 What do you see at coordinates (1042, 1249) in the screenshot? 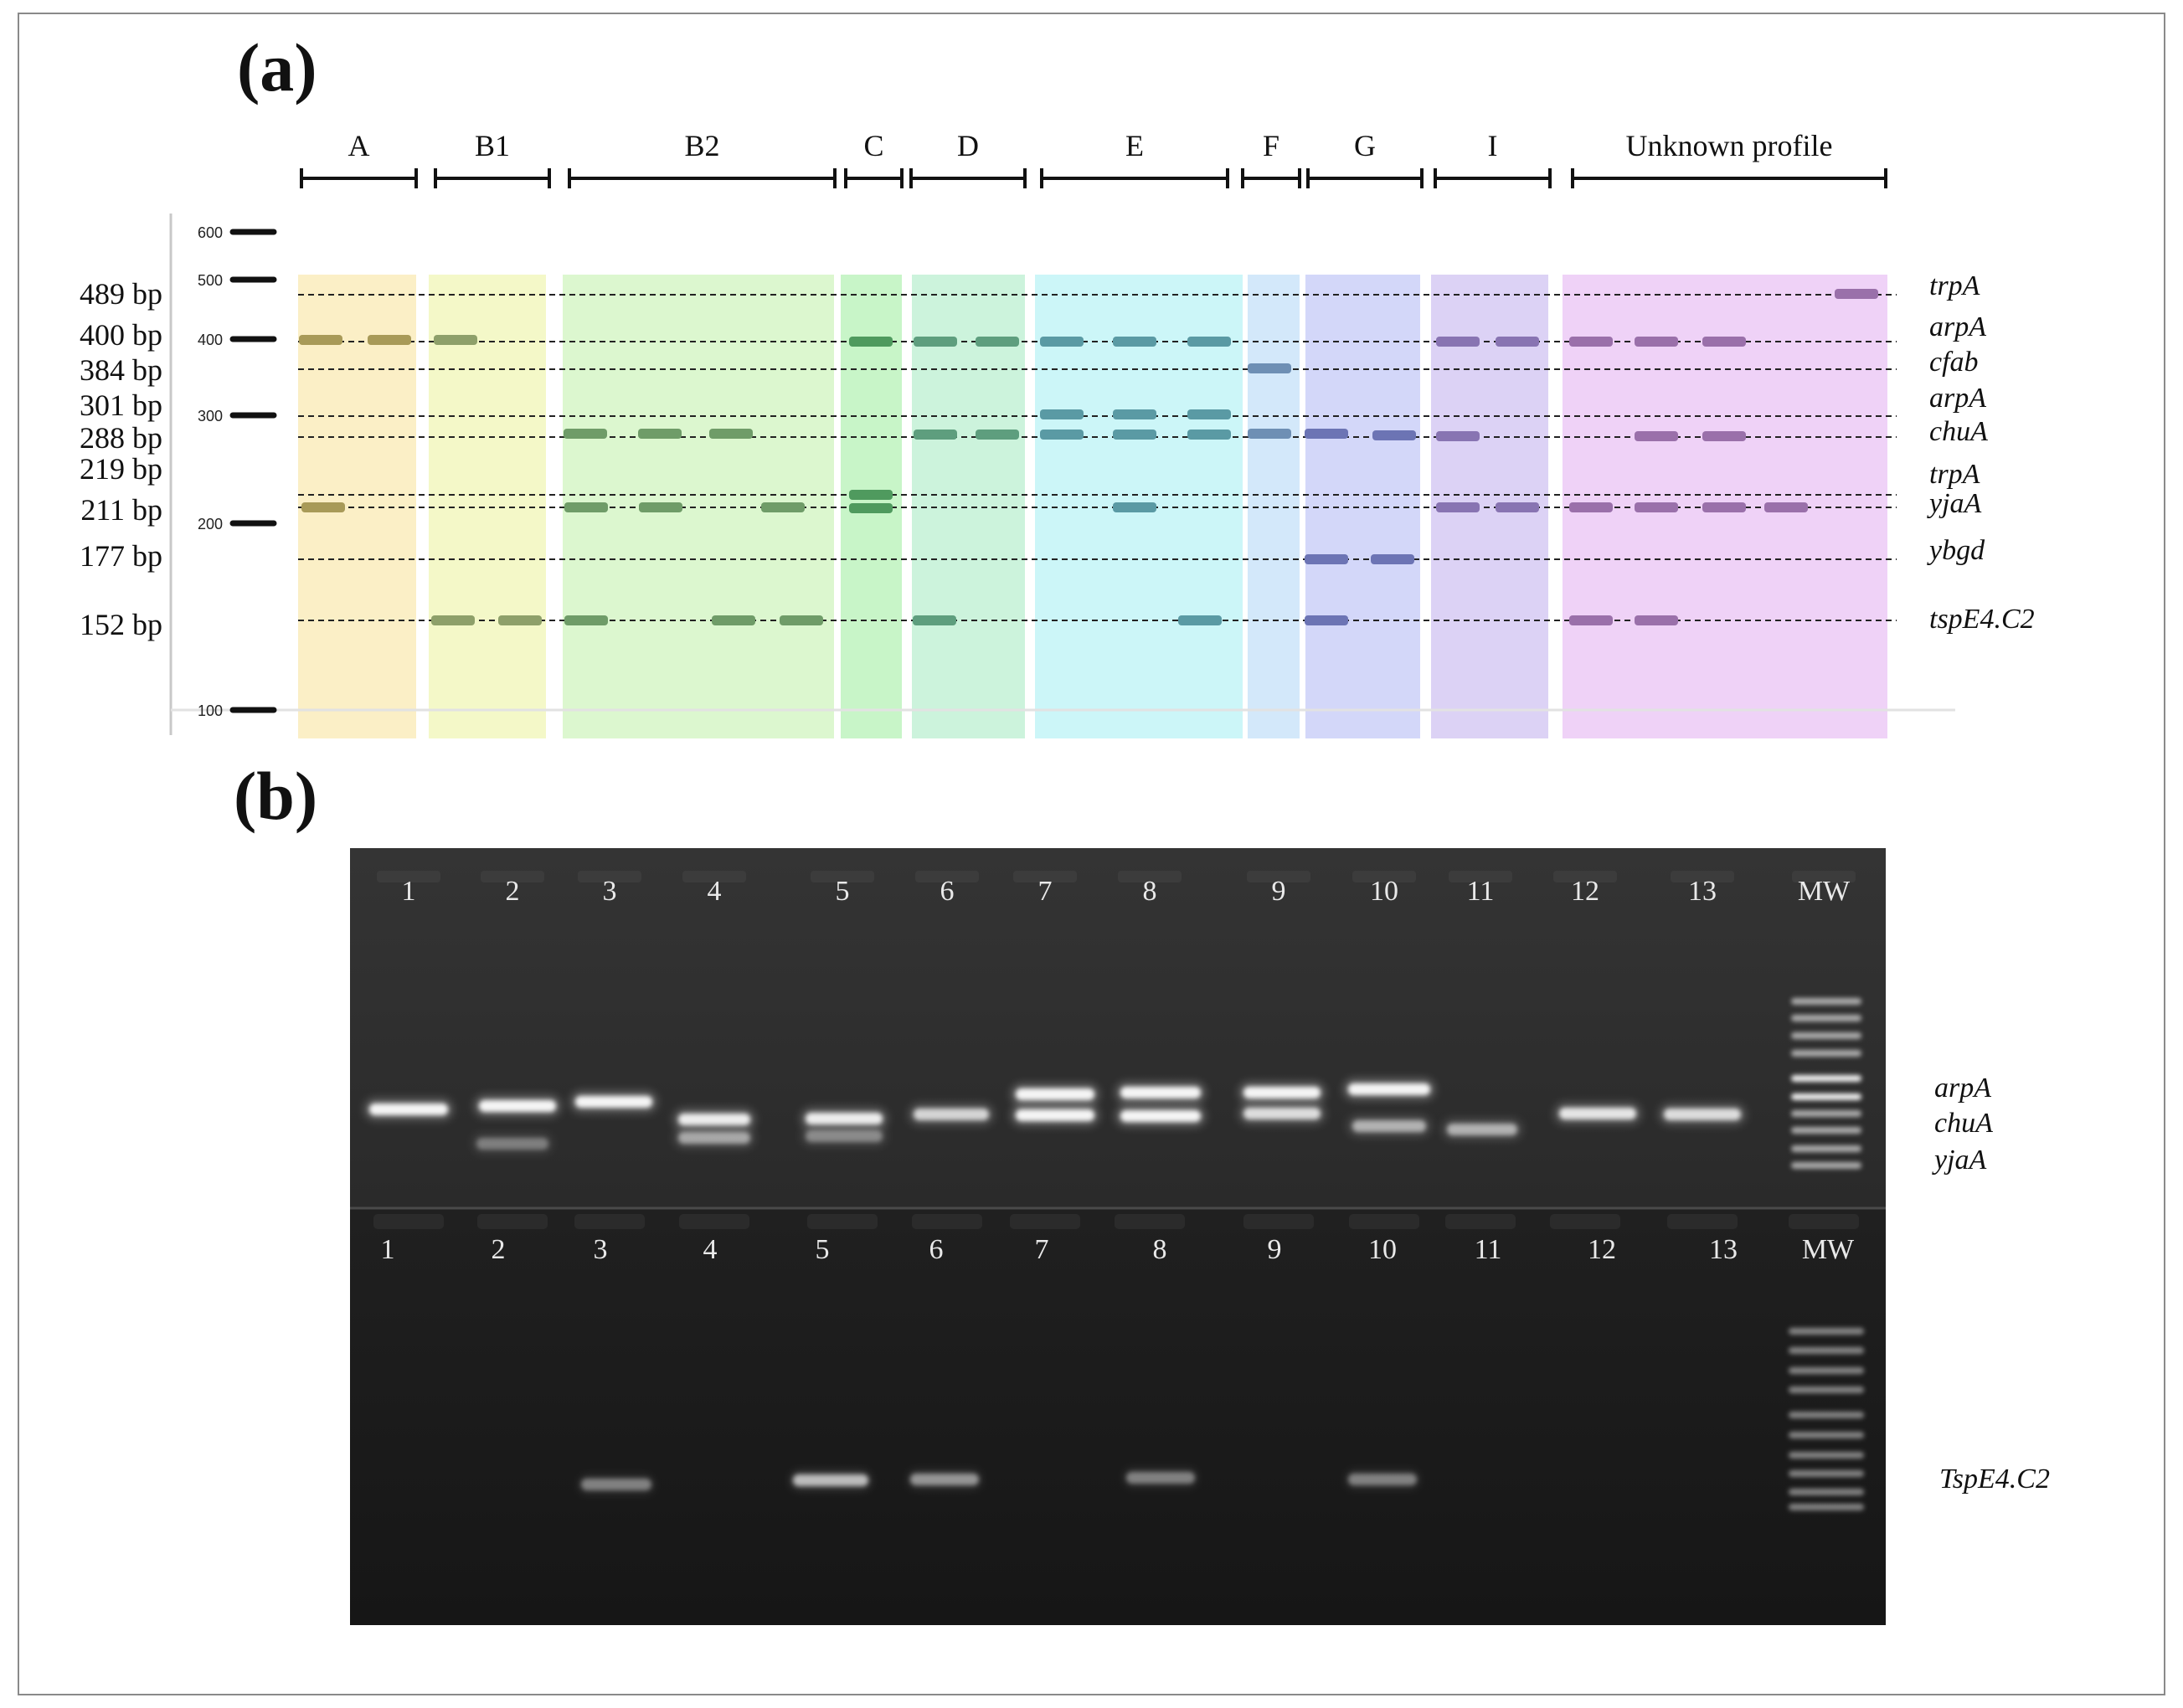
I see `lane-label-bottom-7: 7` at bounding box center [1042, 1249].